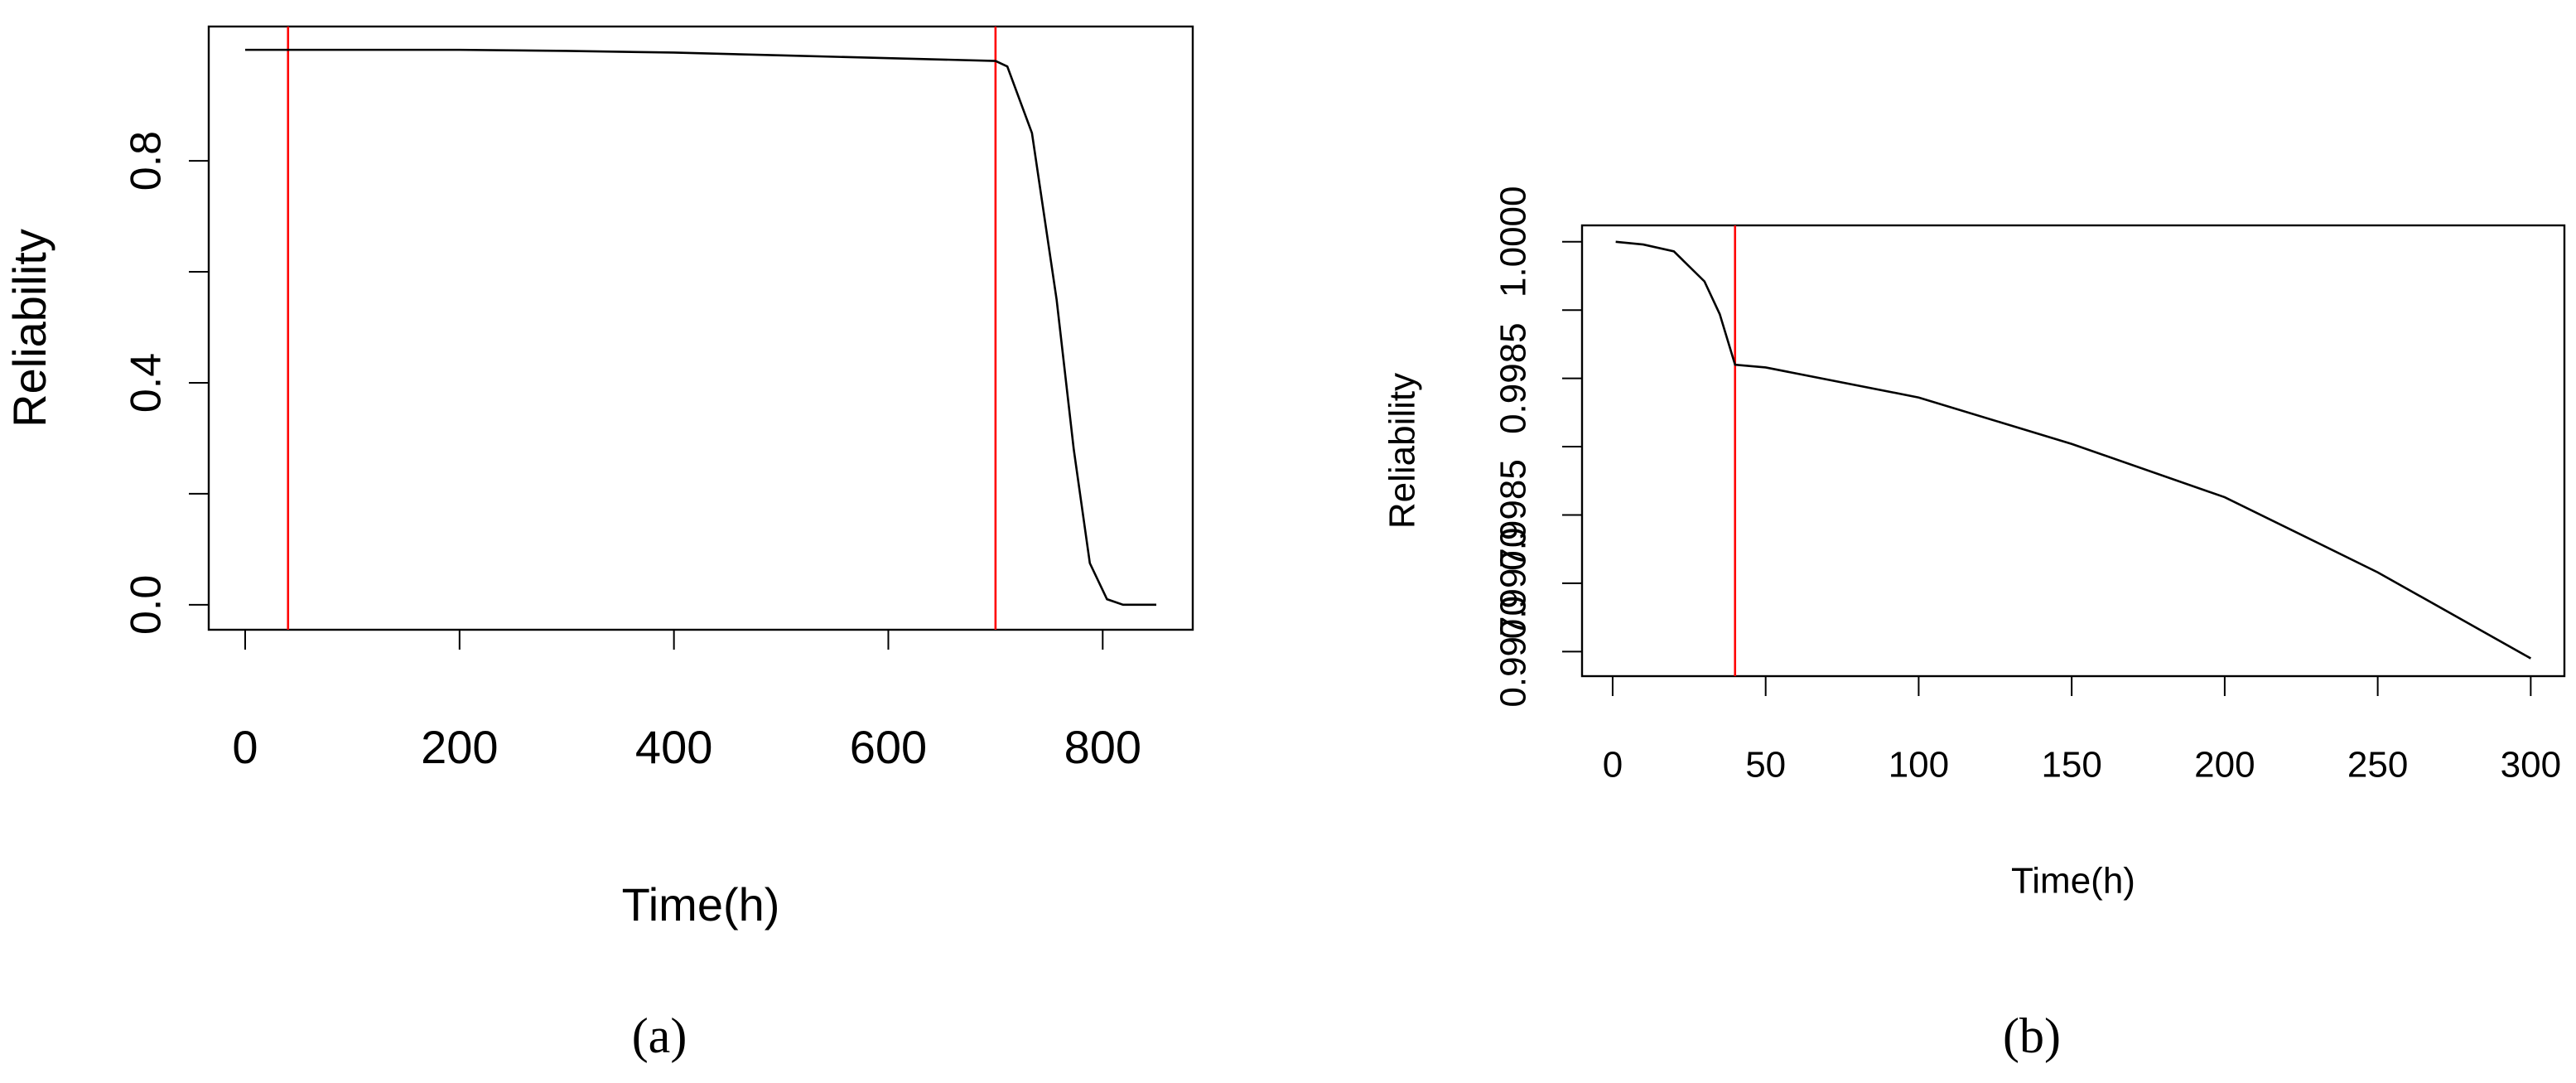 The image size is (2576, 1083). I want to click on caption: (b), so click(2032, 1035).